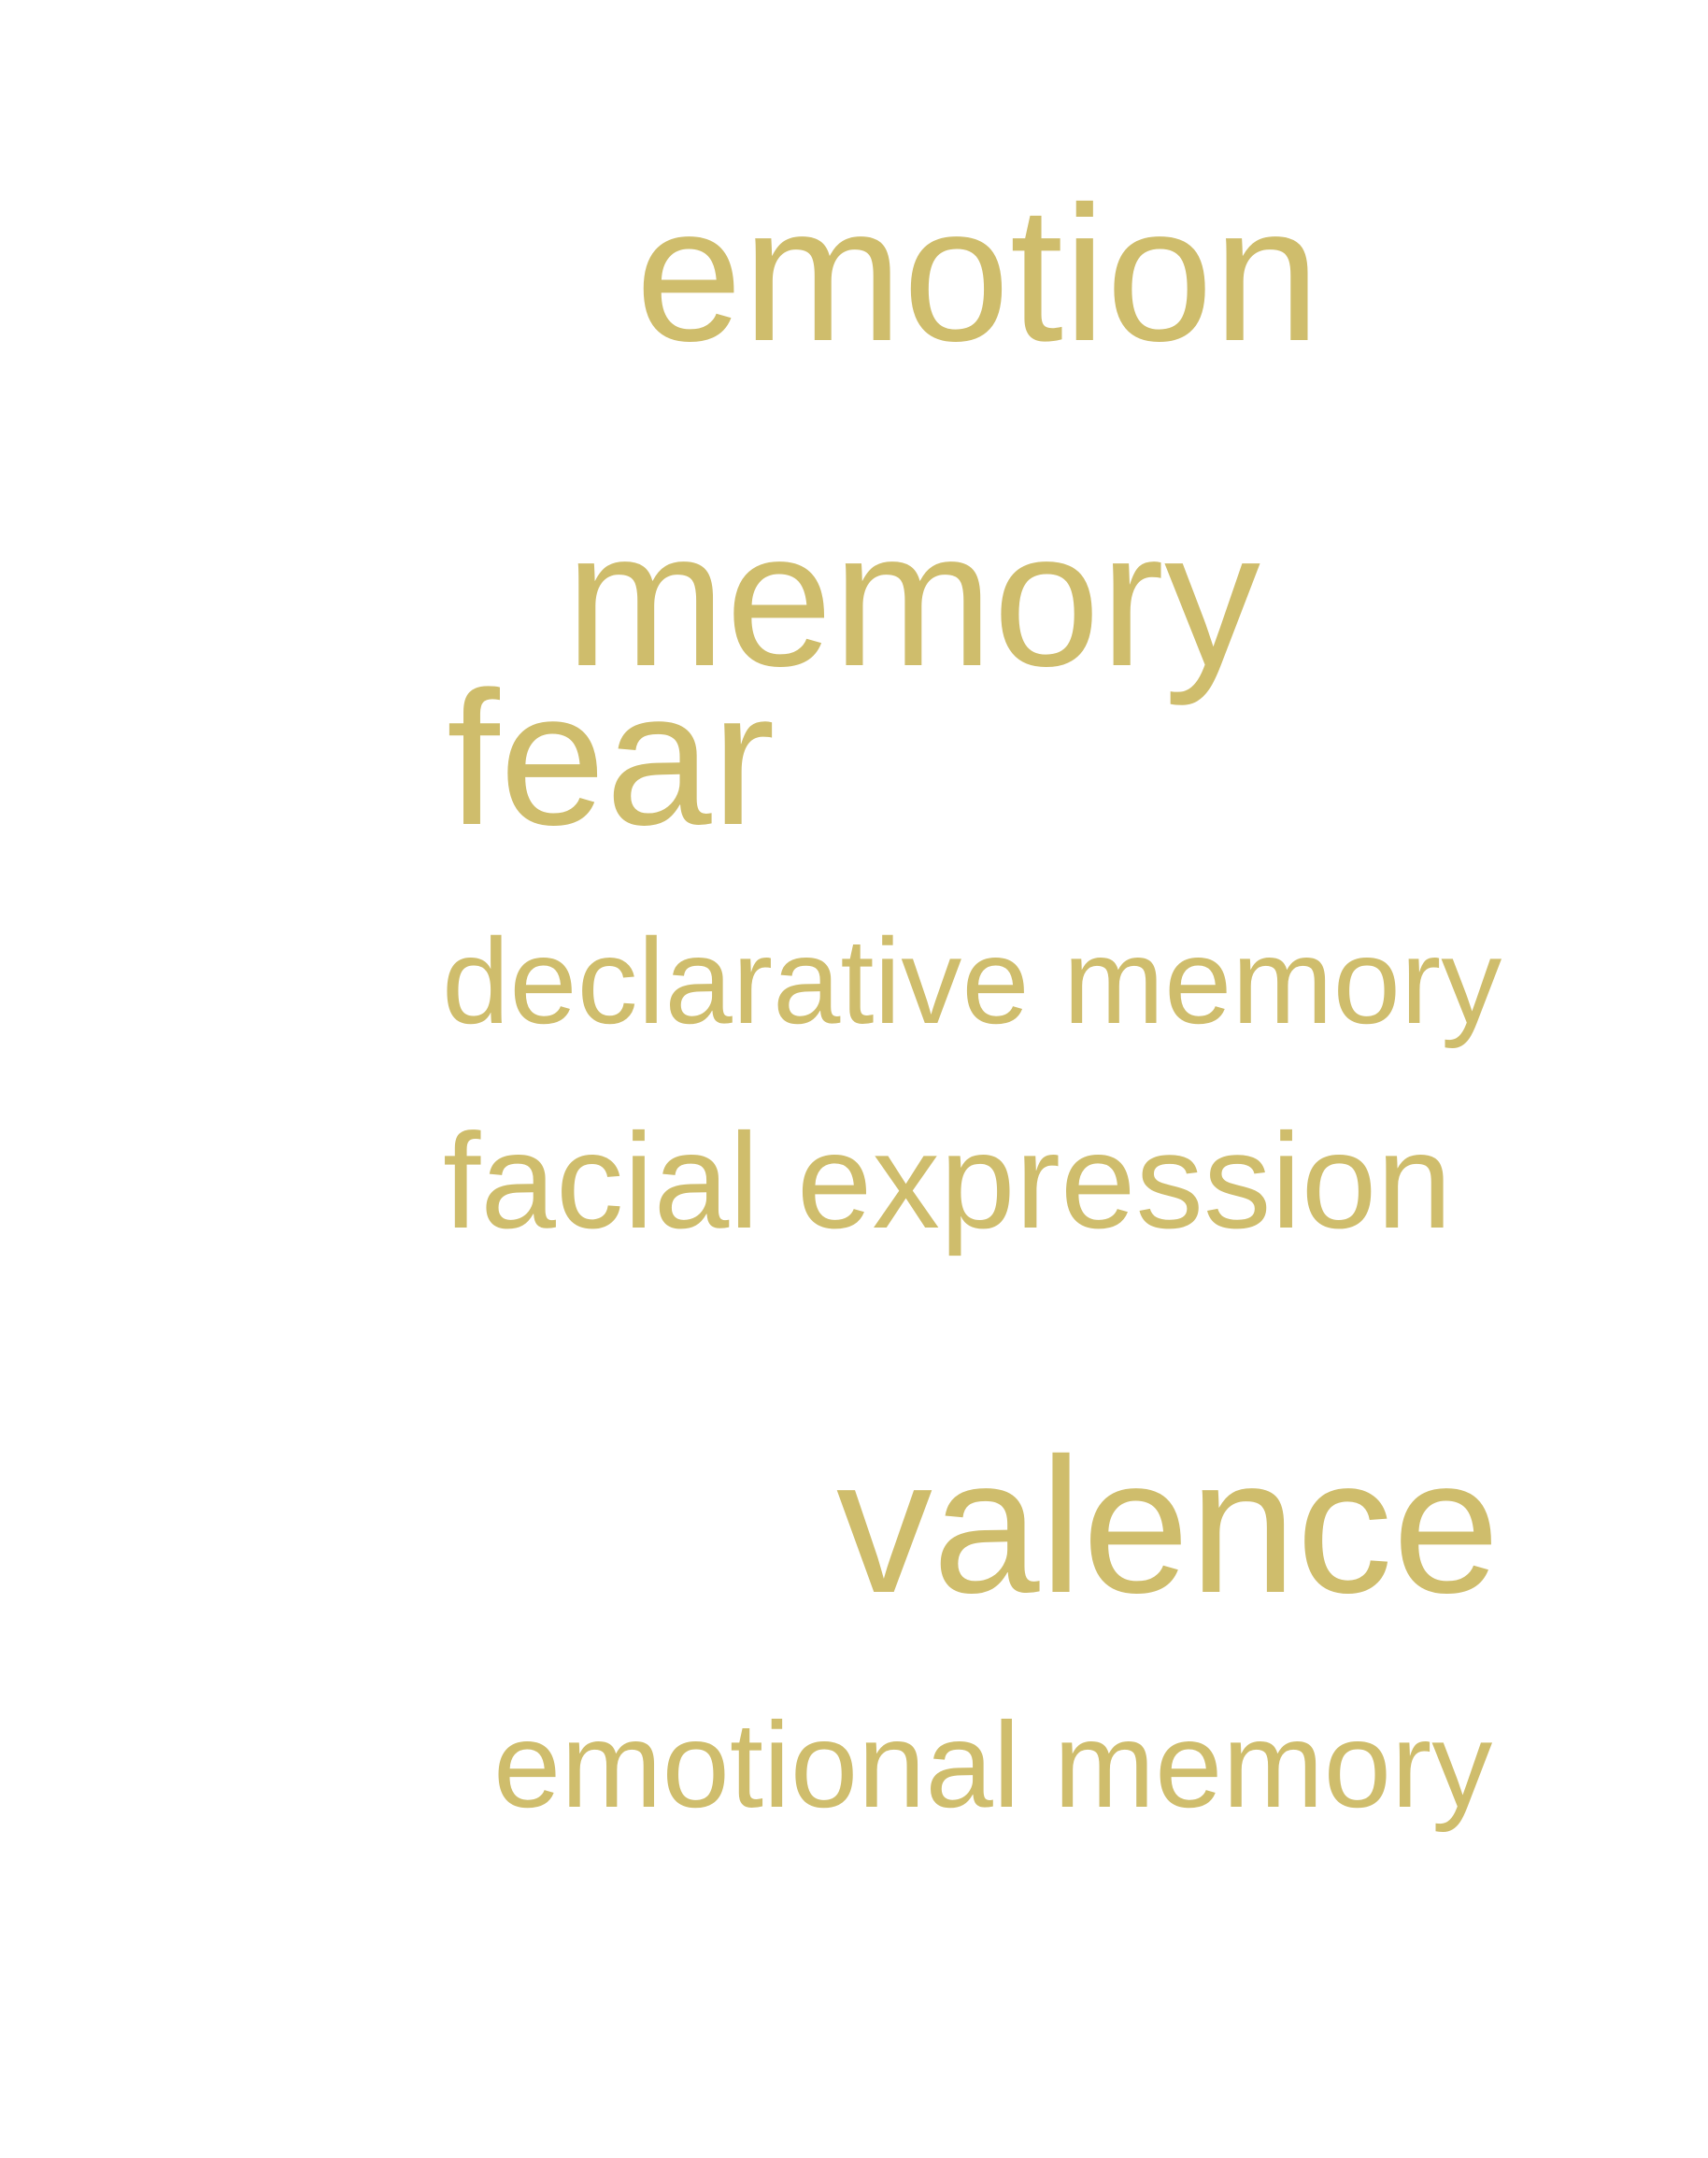 The image size is (1708, 2158). I want to click on word-facial-expression: facial expression, so click(947, 1180).